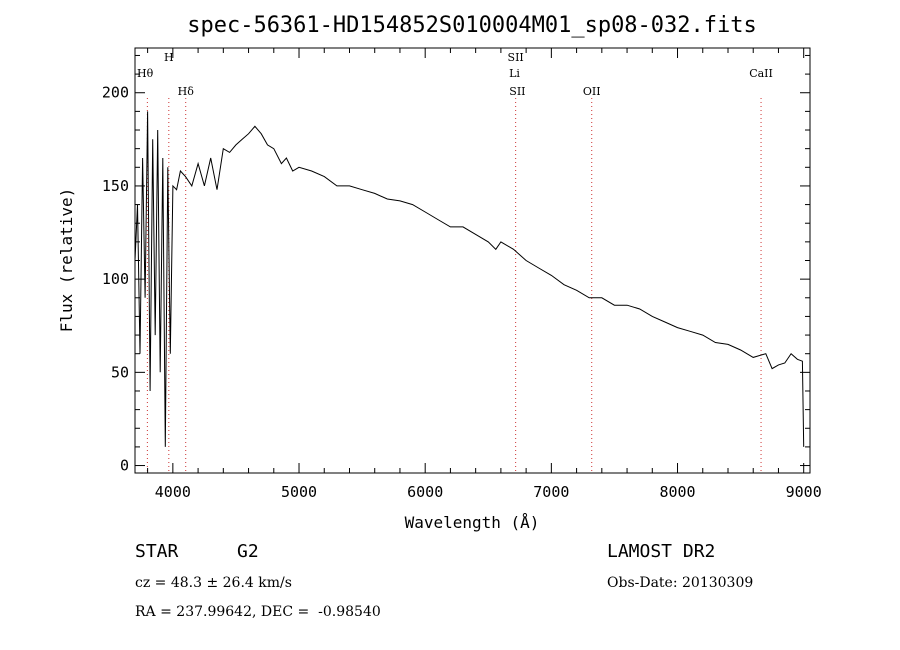 This screenshot has width=900, height=650. I want to click on line-marker-label: H, so click(169, 57).